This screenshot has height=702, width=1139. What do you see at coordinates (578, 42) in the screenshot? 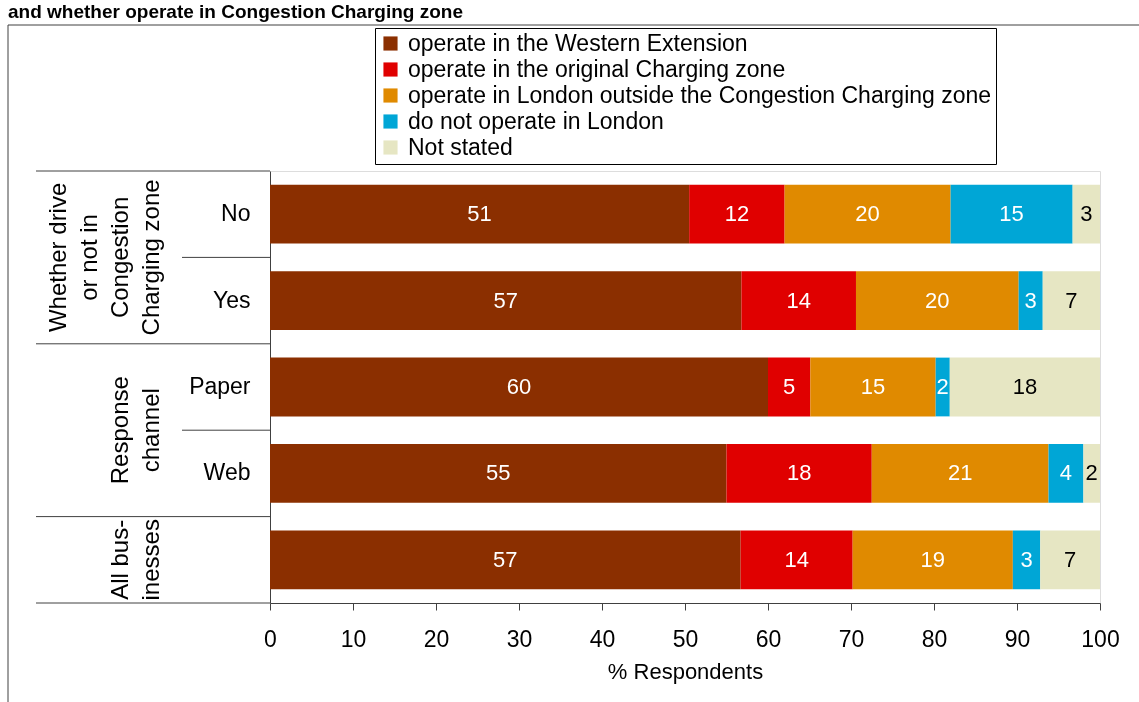
I see `legend-label: operate in the Western Extension` at bounding box center [578, 42].